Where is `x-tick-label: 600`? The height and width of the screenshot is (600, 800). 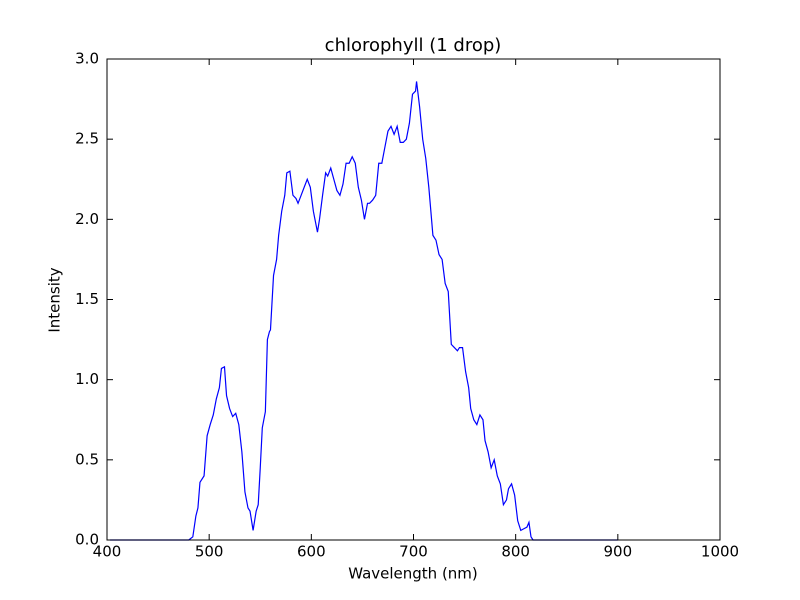
x-tick-label: 600 is located at coordinates (311, 552).